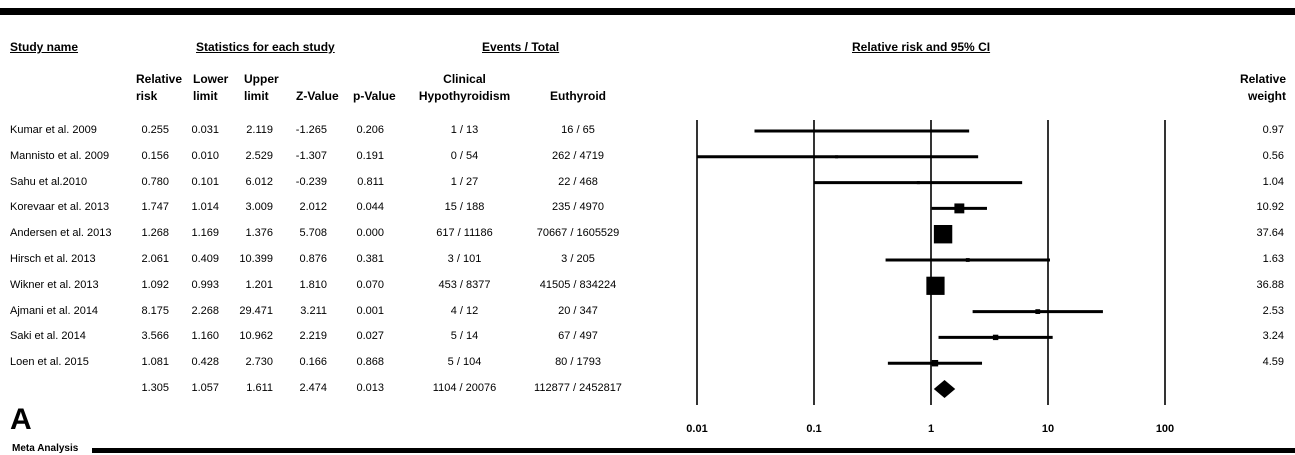 The height and width of the screenshot is (455, 1295). Describe the element at coordinates (313, 336) in the screenshot. I see `table-row-cell-z: 2.219` at that location.